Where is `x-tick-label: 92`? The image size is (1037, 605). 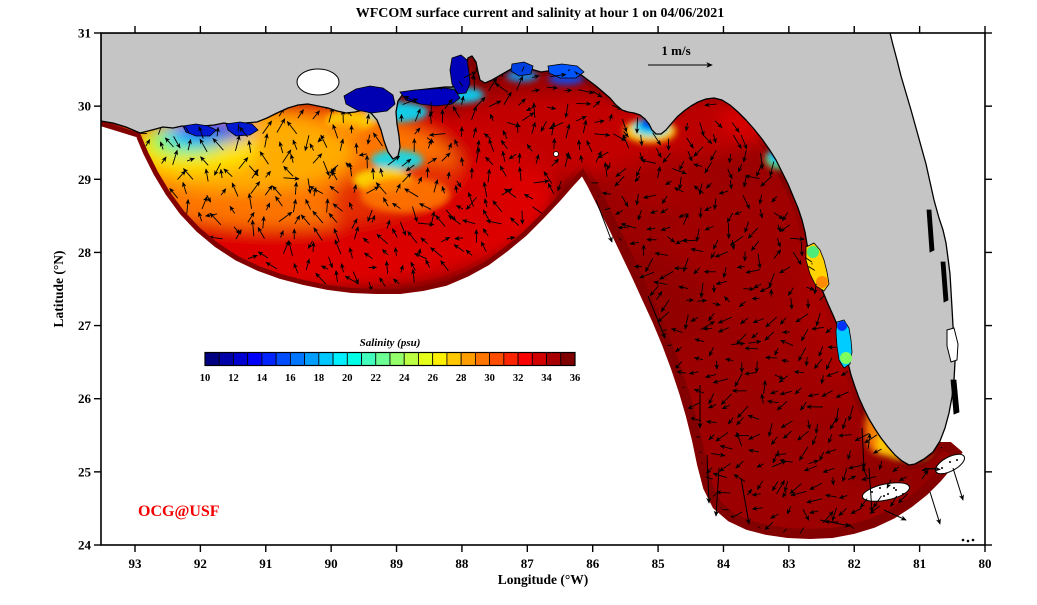 x-tick-label: 92 is located at coordinates (200, 563).